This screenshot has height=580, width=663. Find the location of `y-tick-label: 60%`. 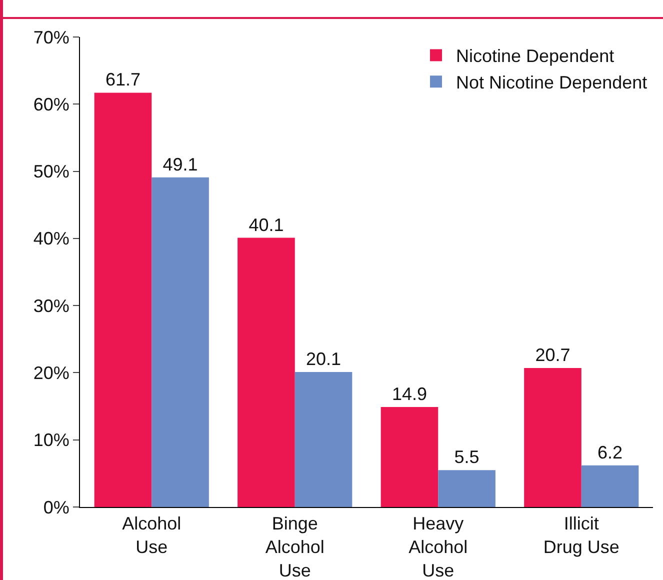

y-tick-label: 60% is located at coordinates (51, 104).